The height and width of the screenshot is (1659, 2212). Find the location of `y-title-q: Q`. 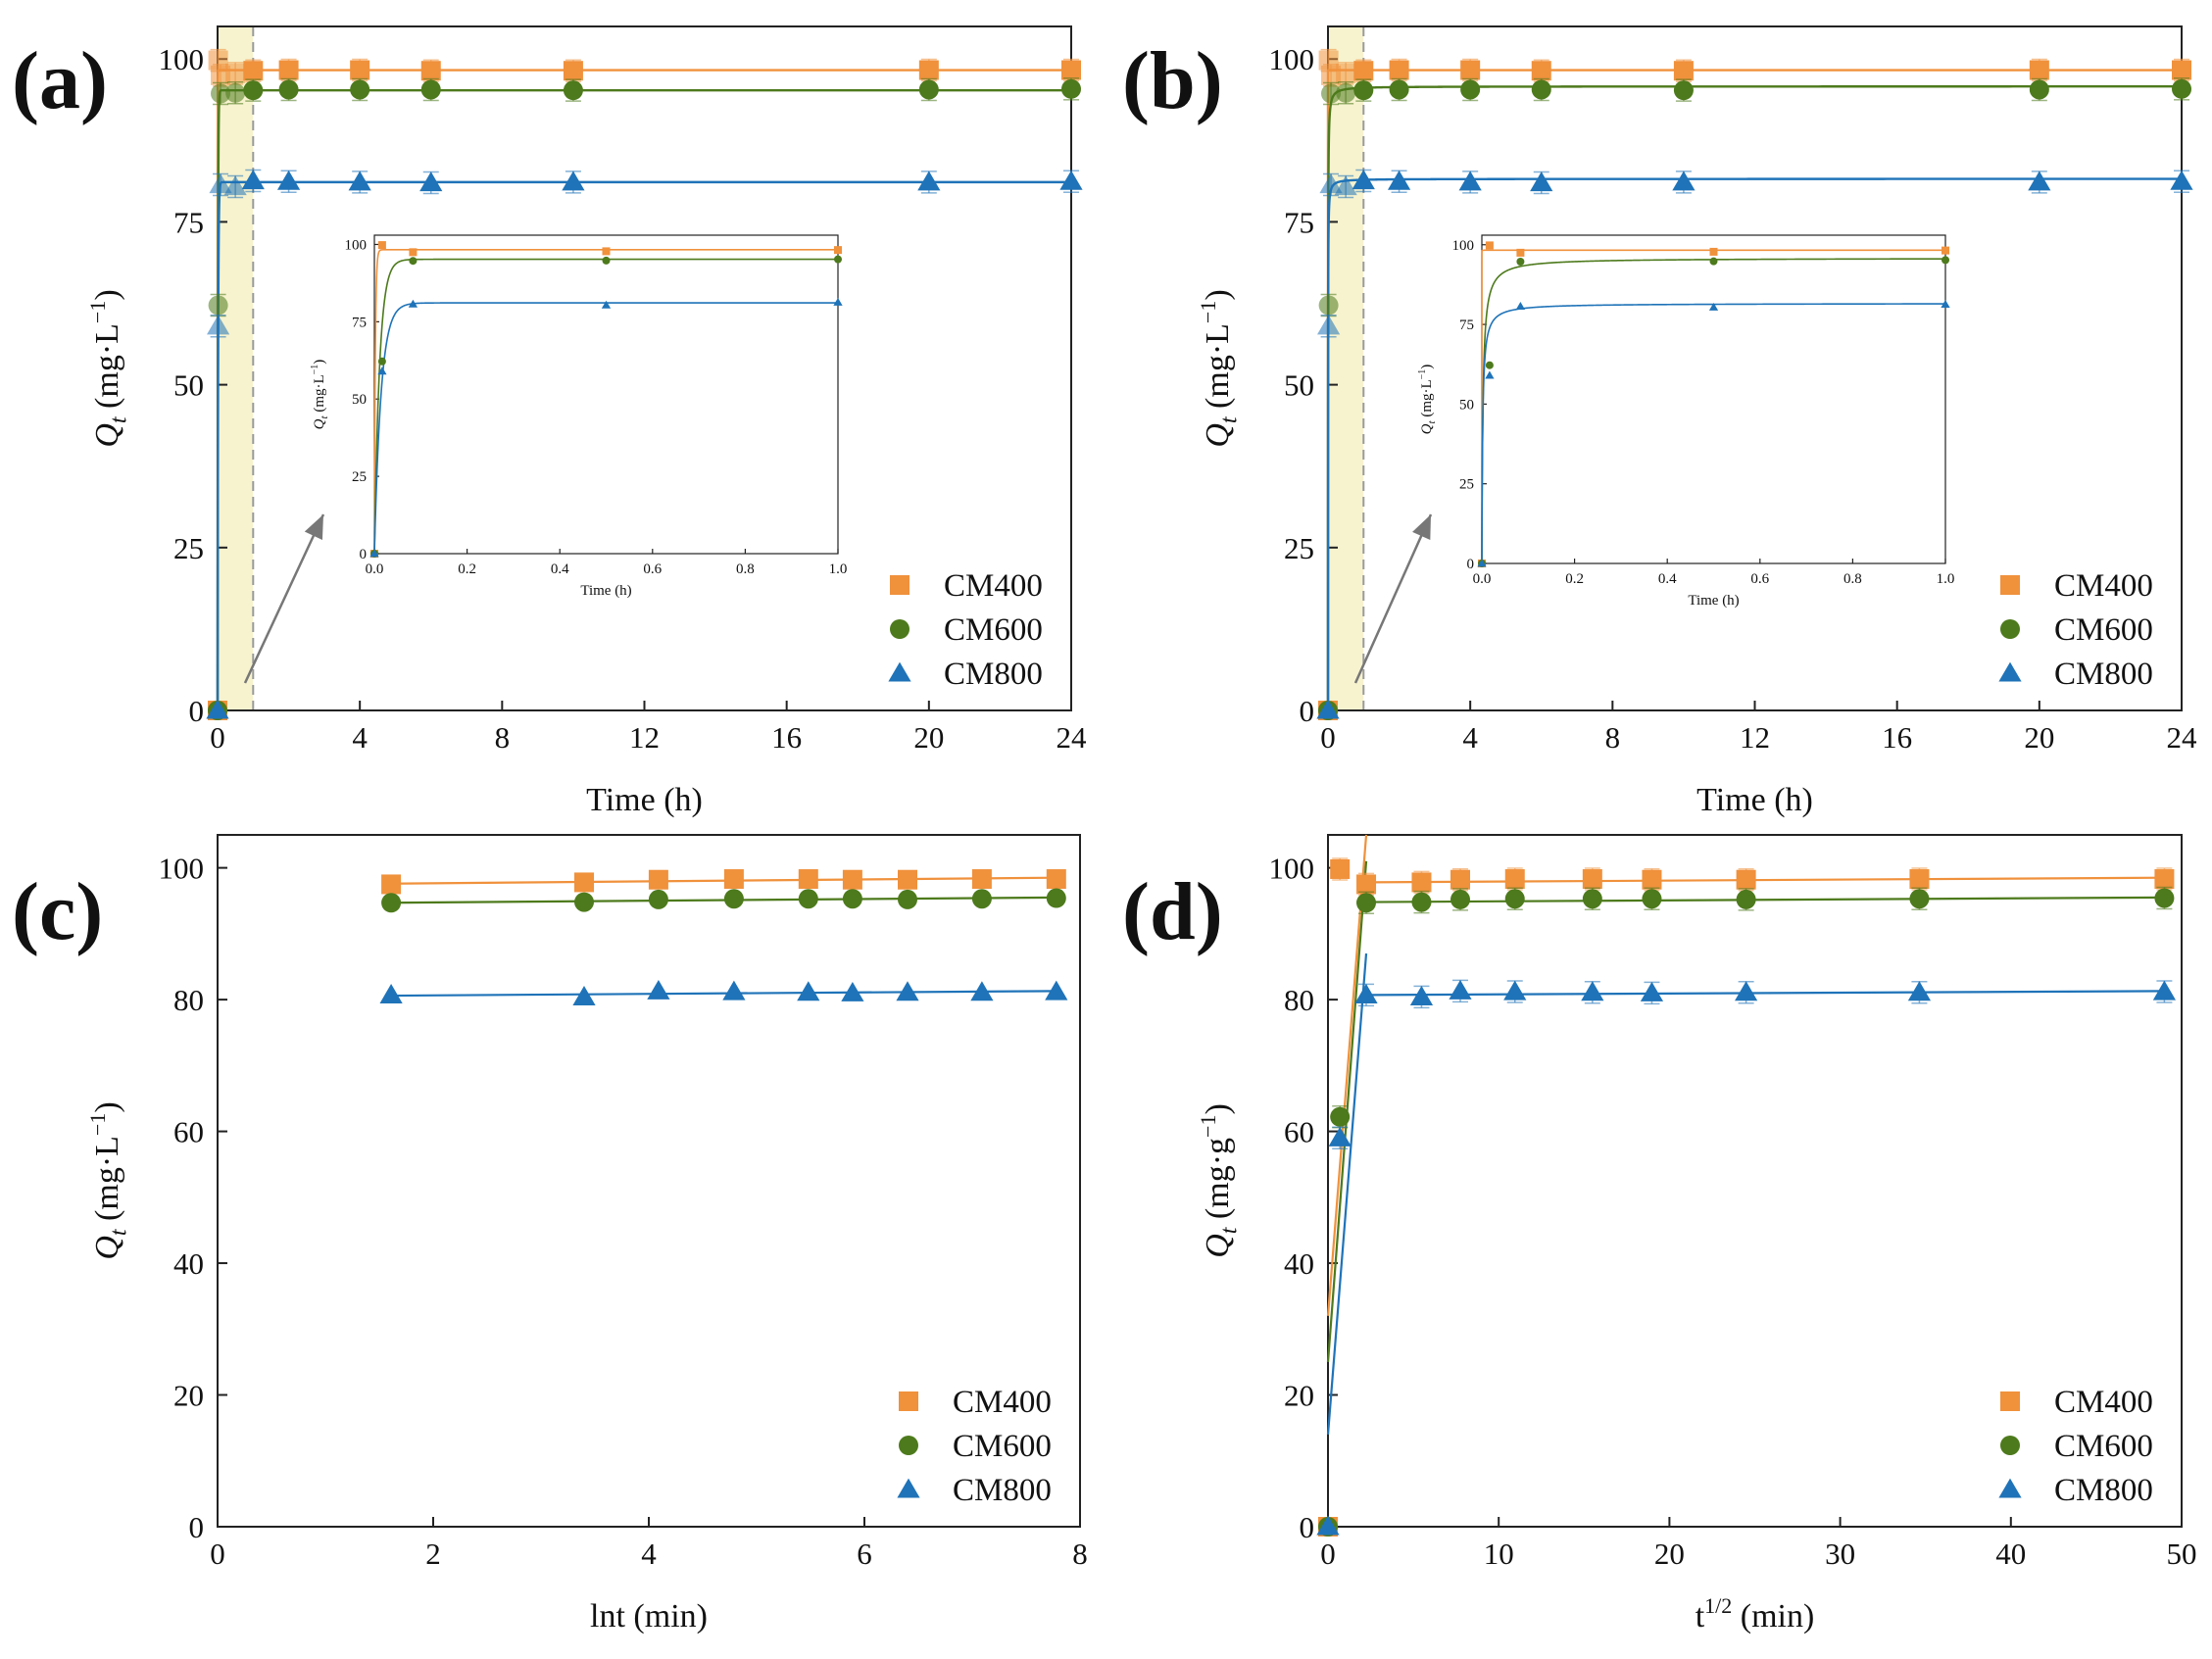

y-title-q: Q is located at coordinates (319, 424).